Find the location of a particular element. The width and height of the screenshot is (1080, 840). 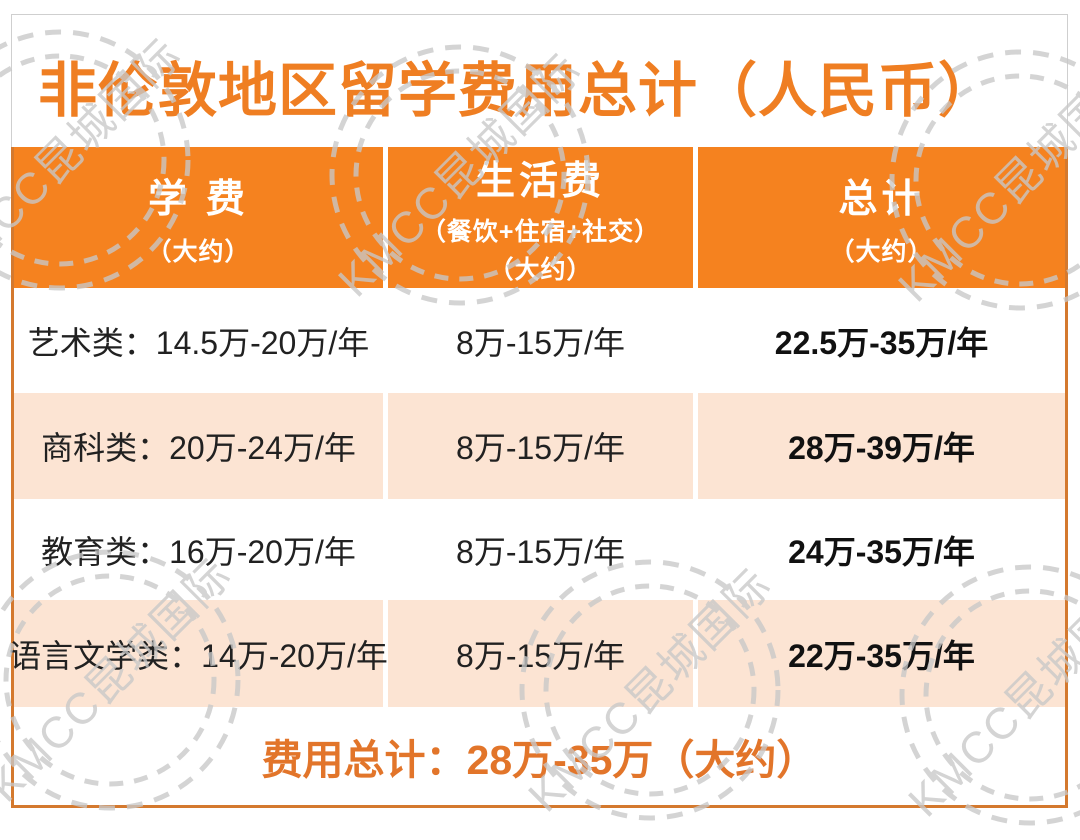

cell-business-total: 28万-39万/年 is located at coordinates (881, 446).